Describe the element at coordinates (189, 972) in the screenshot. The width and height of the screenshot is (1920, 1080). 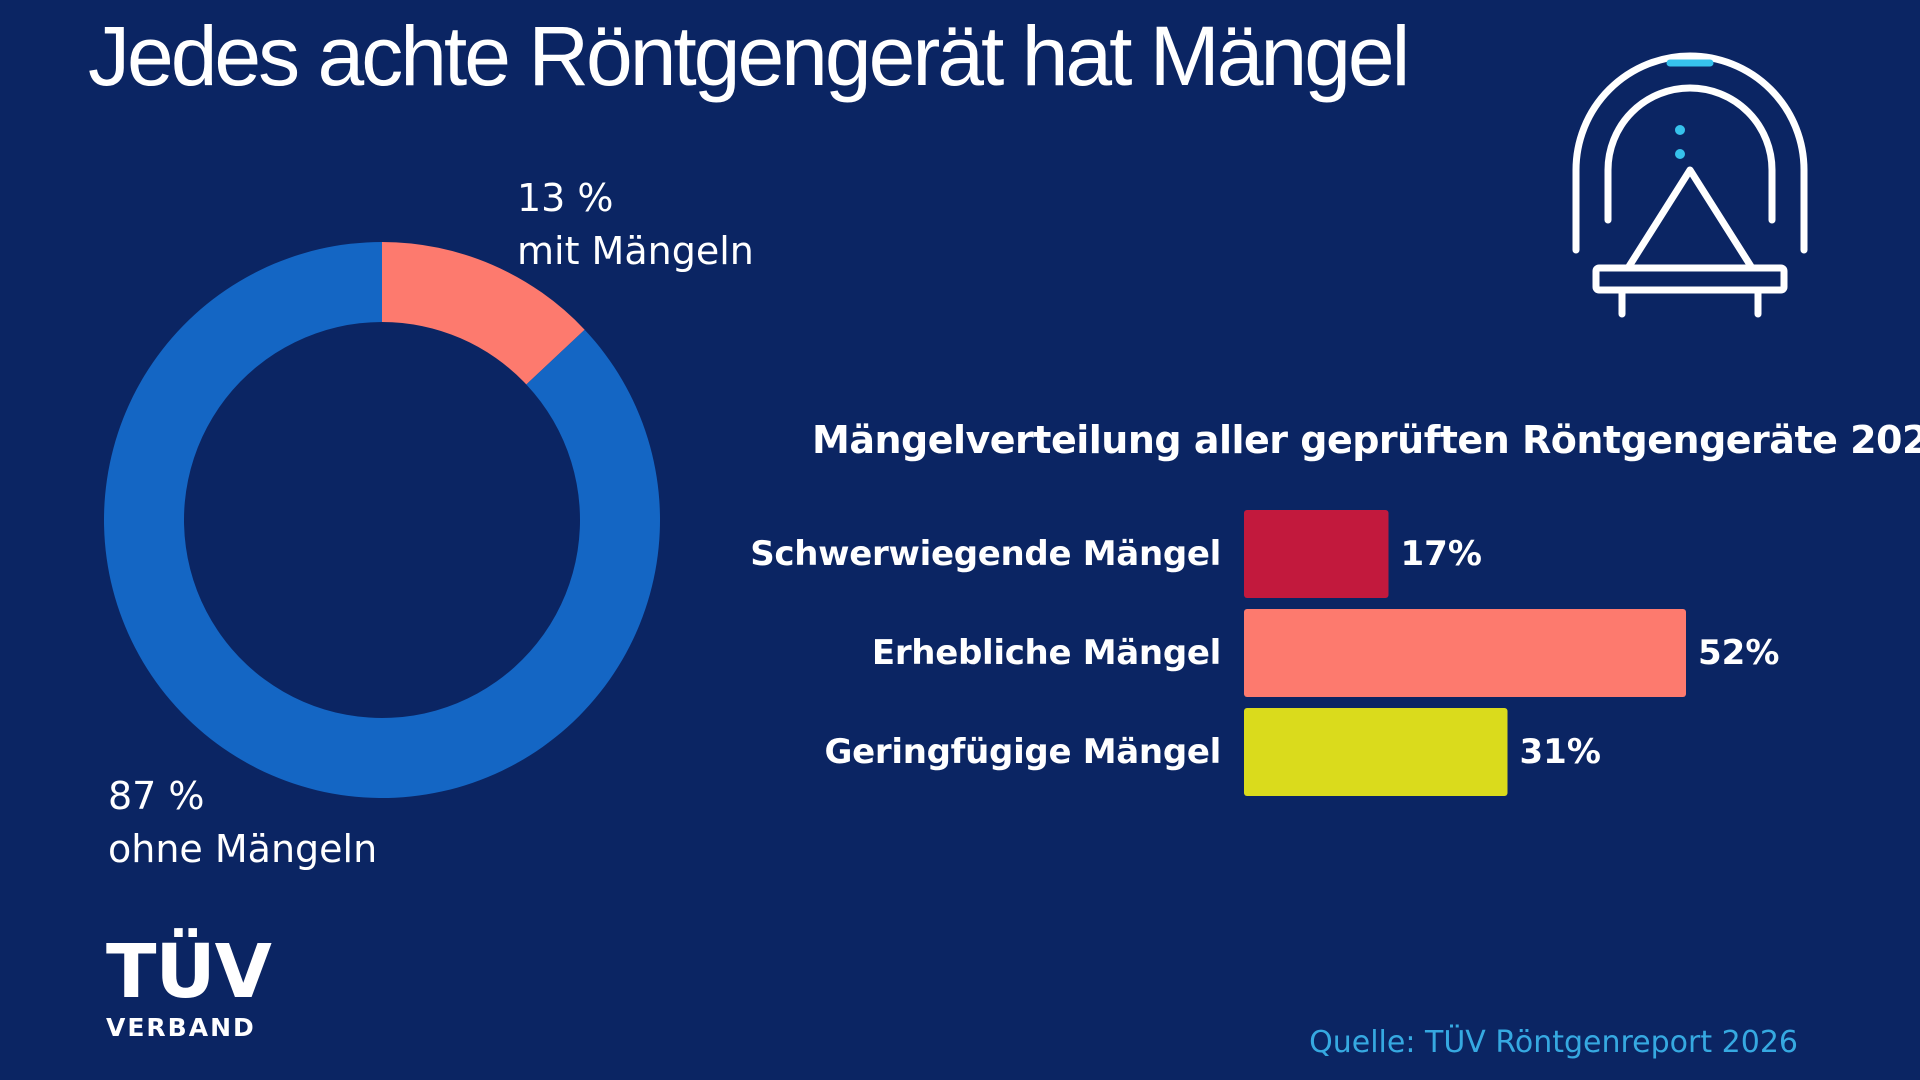
I see `logo-name: TÜV` at that location.